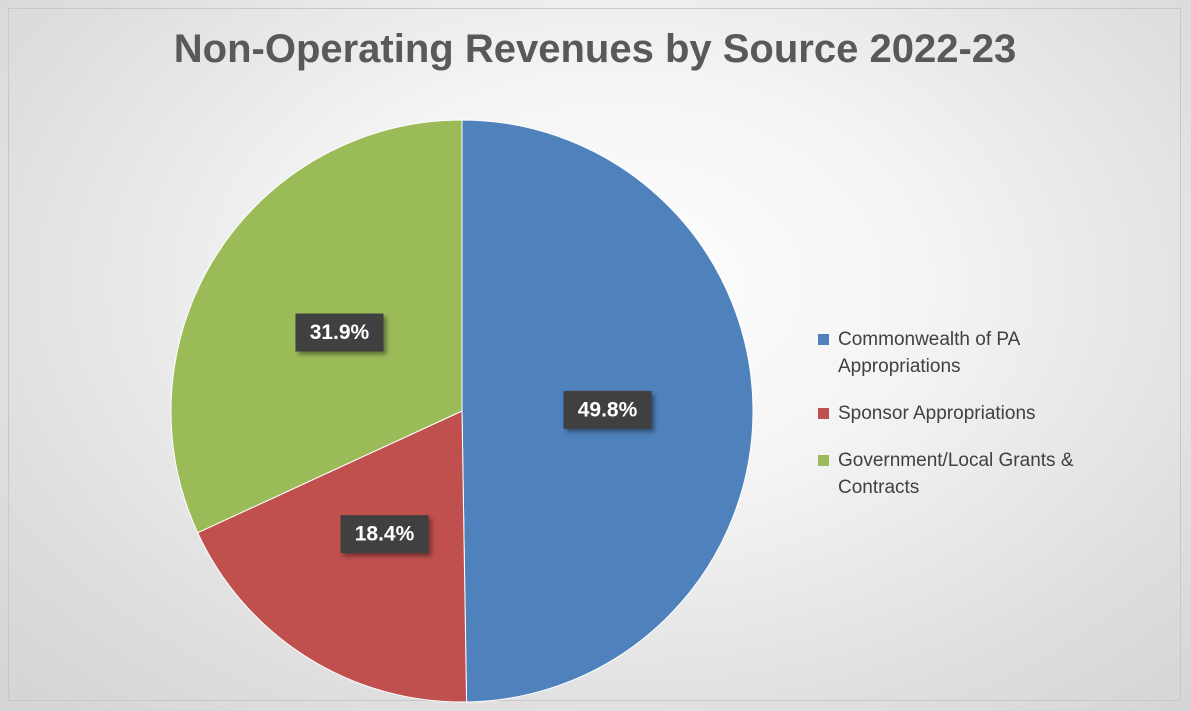 The width and height of the screenshot is (1191, 711). I want to click on legend-item: Sponsor Appropriations, so click(968, 413).